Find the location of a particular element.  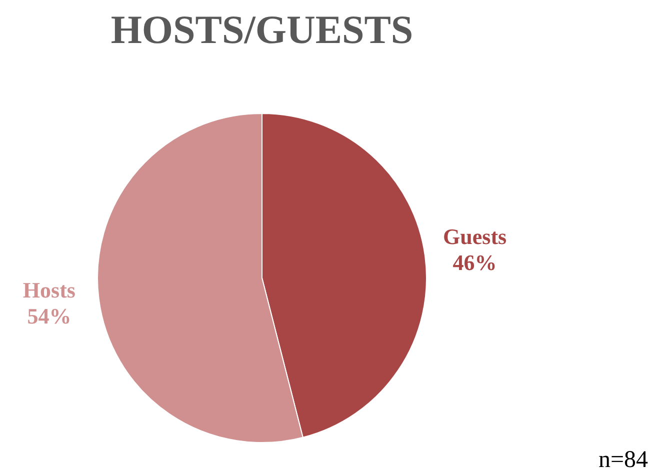

text: n=84 is located at coordinates (623, 460).